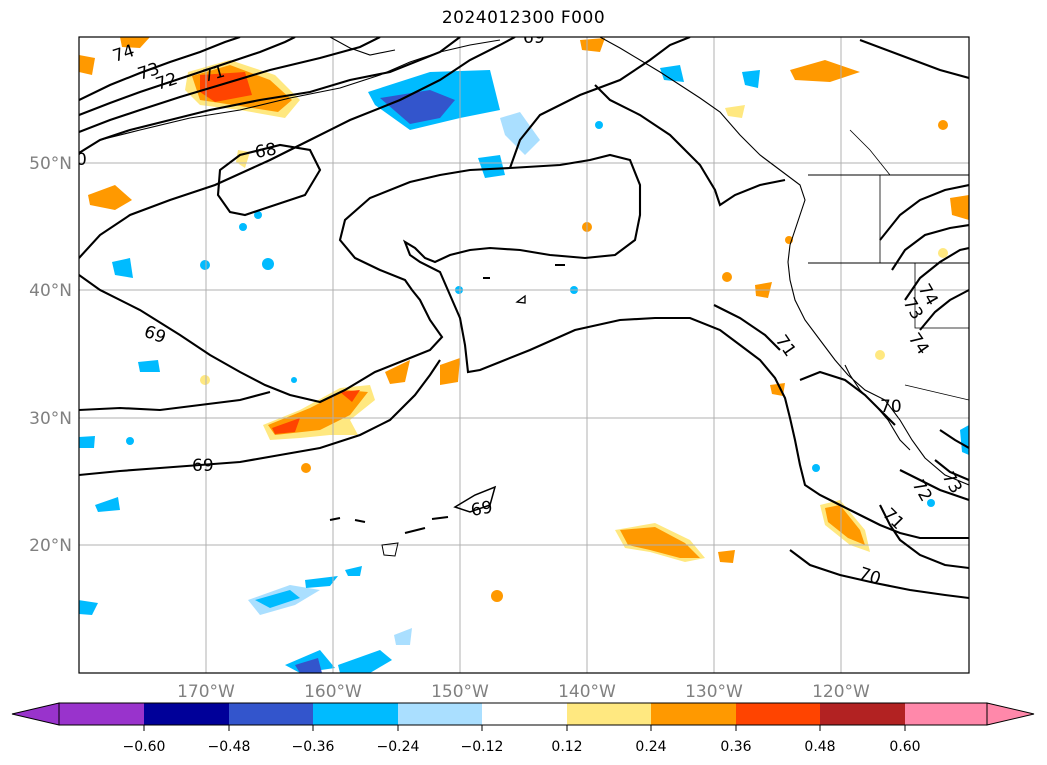  I want to click on lon-label-130w: 130°W, so click(714, 692).